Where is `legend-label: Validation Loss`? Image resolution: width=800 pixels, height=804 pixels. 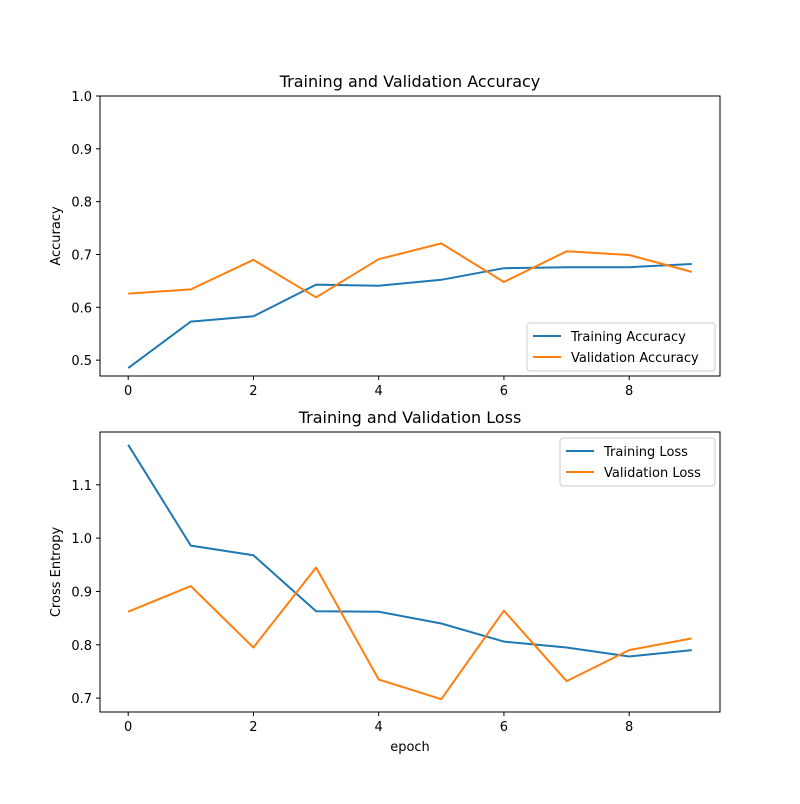
legend-label: Validation Loss is located at coordinates (652, 473).